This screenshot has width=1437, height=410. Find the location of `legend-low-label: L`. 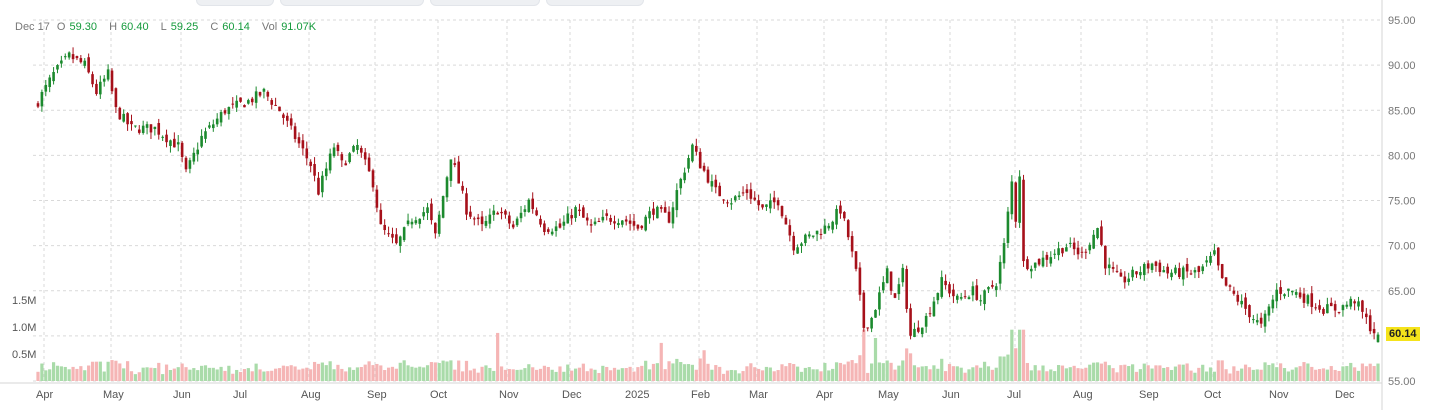

legend-low-label: L is located at coordinates (163, 27).